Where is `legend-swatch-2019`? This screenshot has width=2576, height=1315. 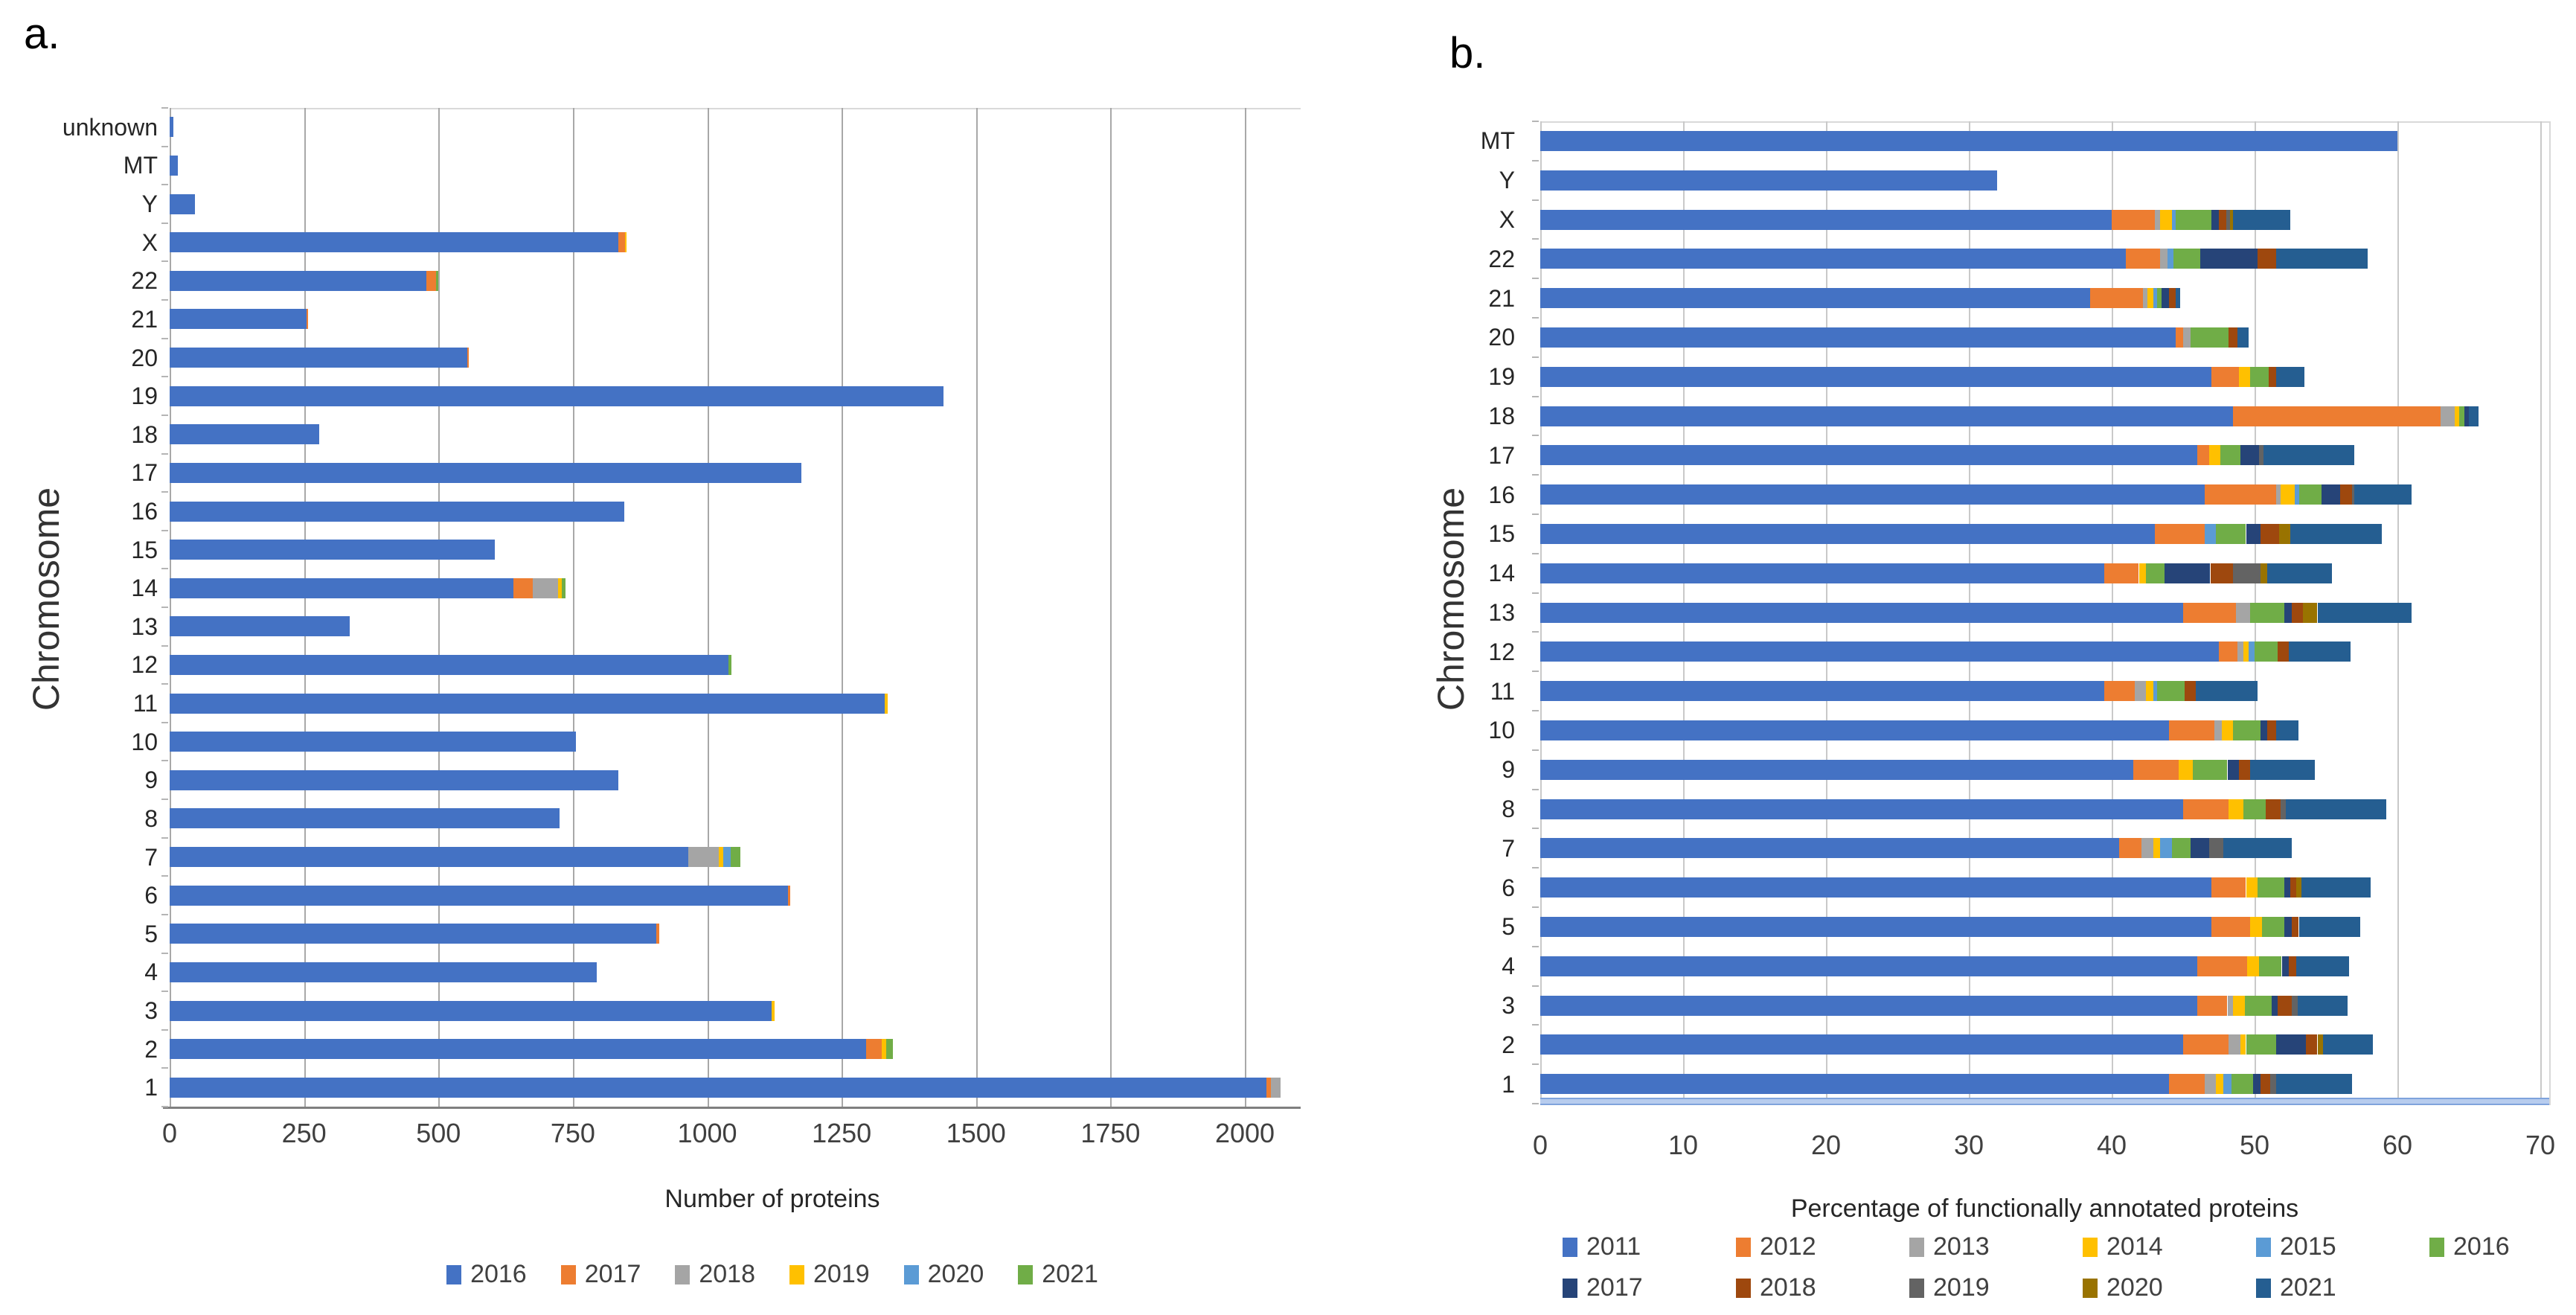
legend-swatch-2019 is located at coordinates (1916, 1288).